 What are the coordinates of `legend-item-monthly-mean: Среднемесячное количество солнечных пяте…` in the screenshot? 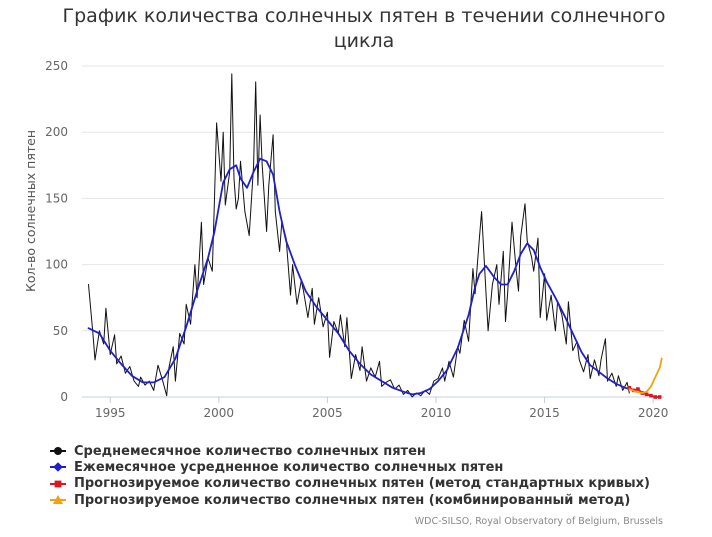 It's located at (350, 451).